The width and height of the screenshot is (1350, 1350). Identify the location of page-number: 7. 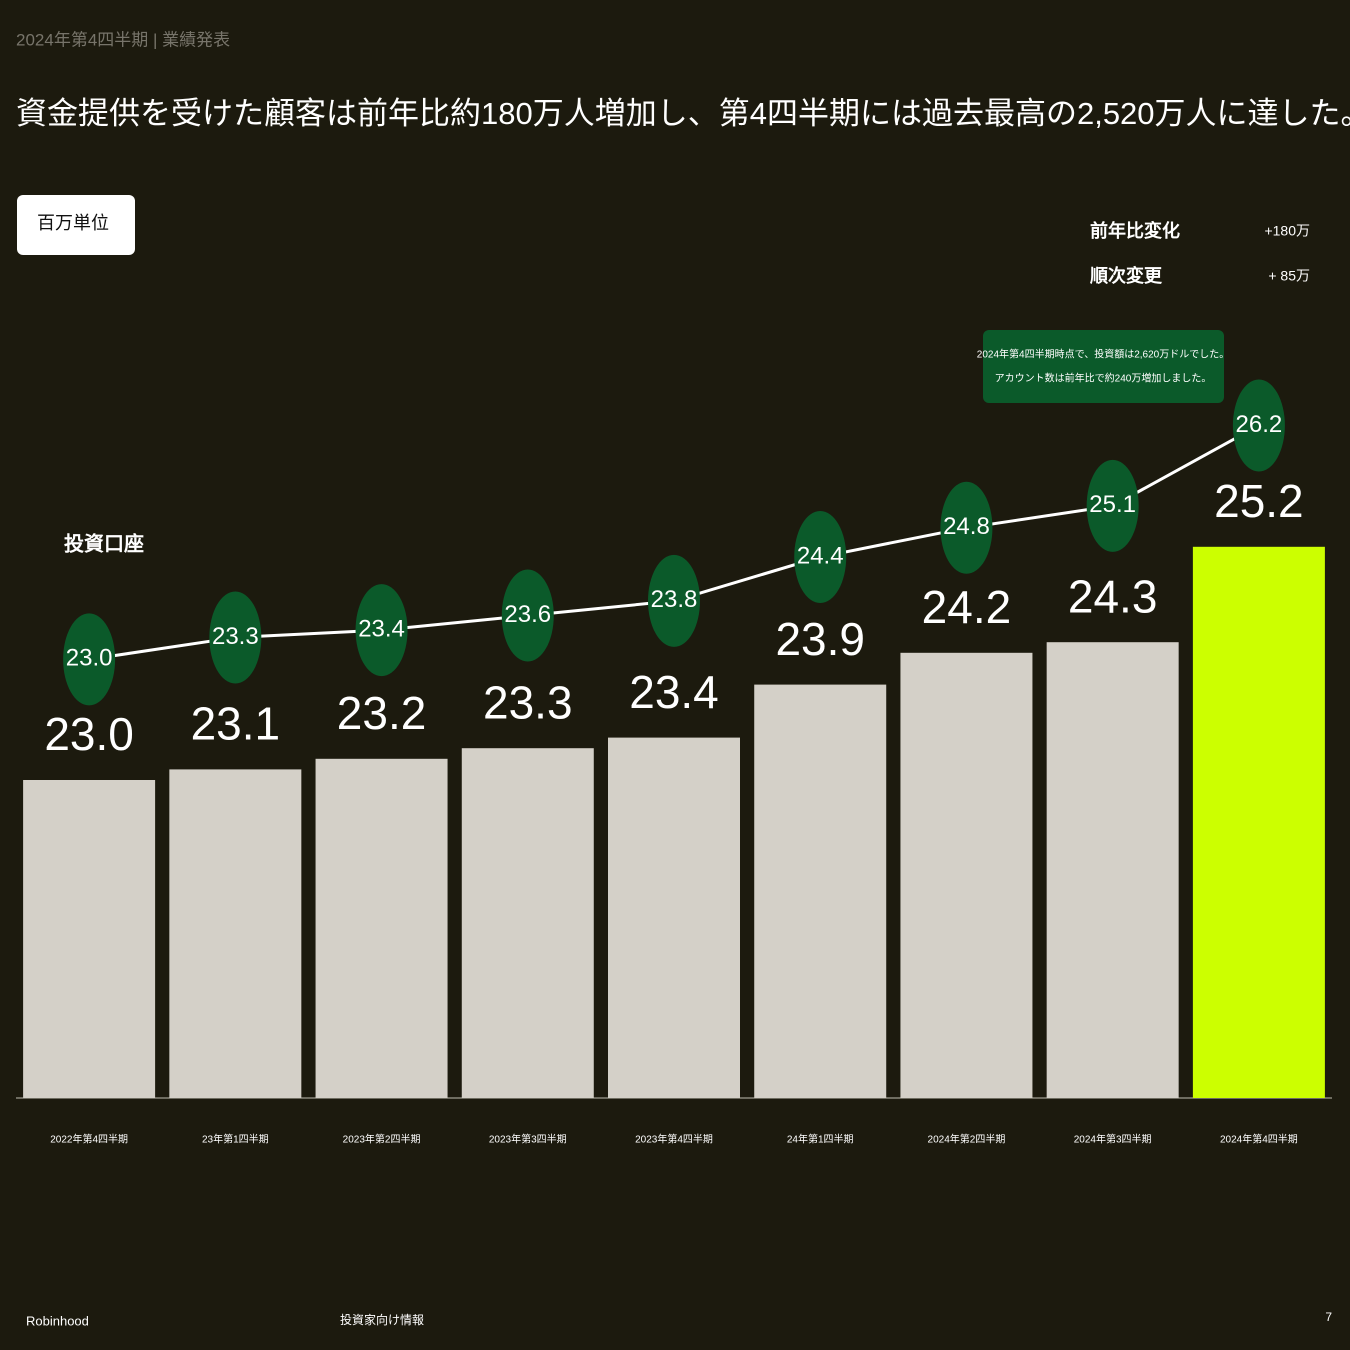
(1328, 1317).